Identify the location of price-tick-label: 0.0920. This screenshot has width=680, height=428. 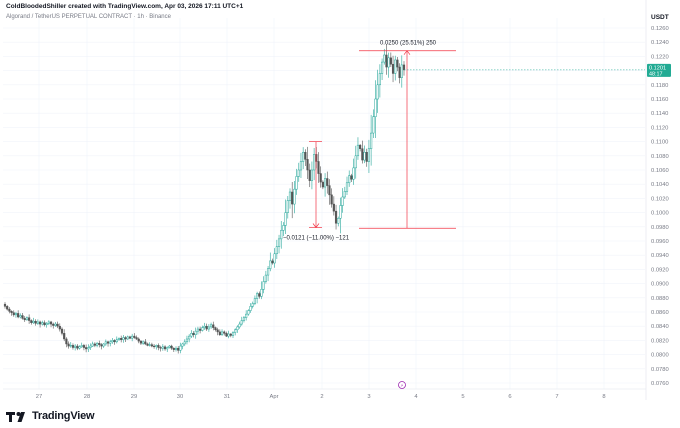
(660, 270).